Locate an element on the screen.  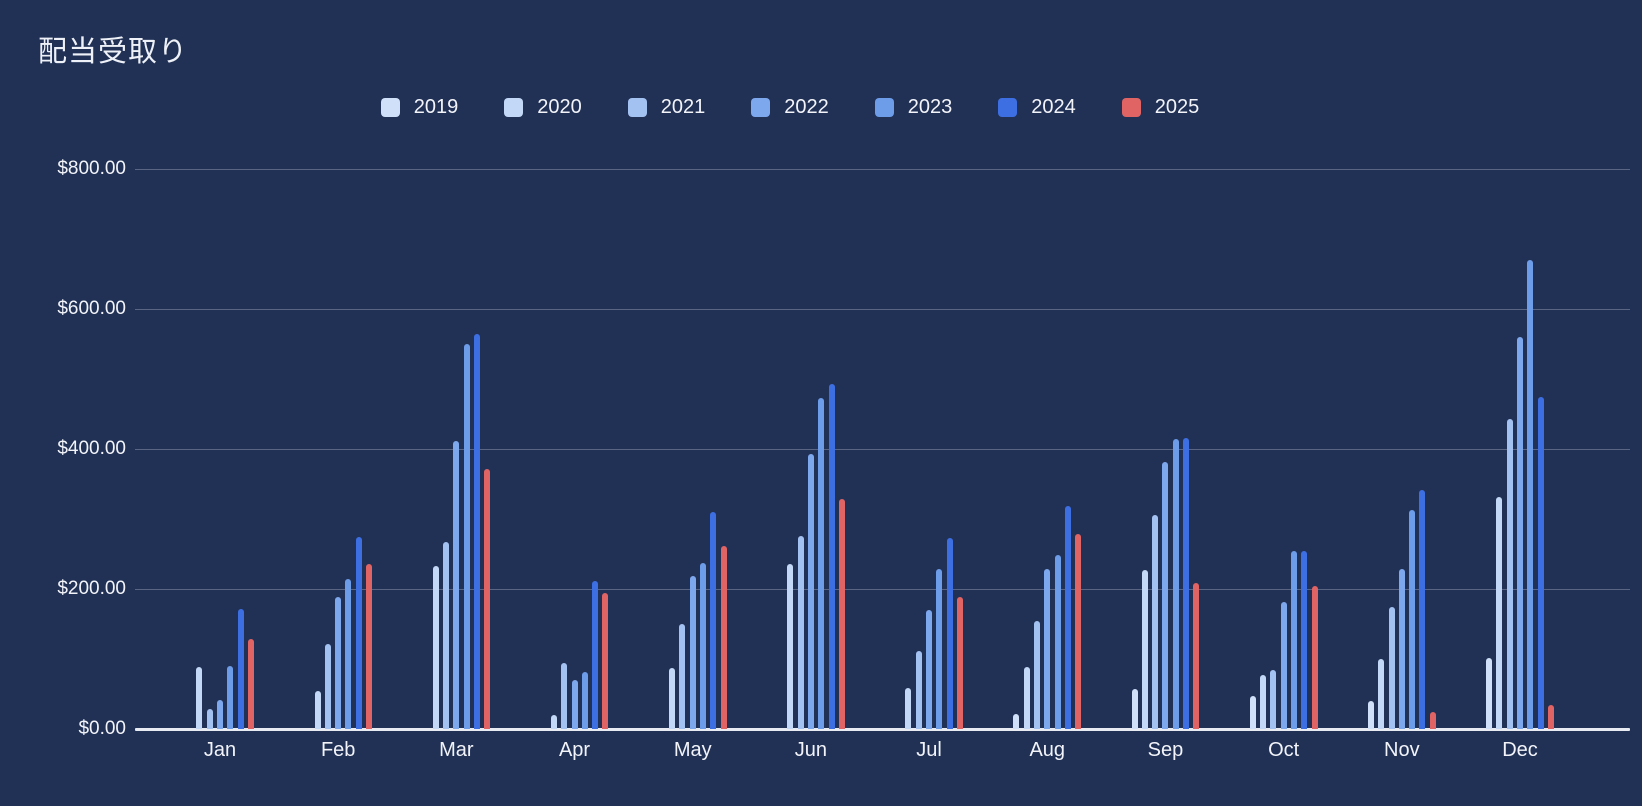
bar-2022-May is located at coordinates (692, 652).